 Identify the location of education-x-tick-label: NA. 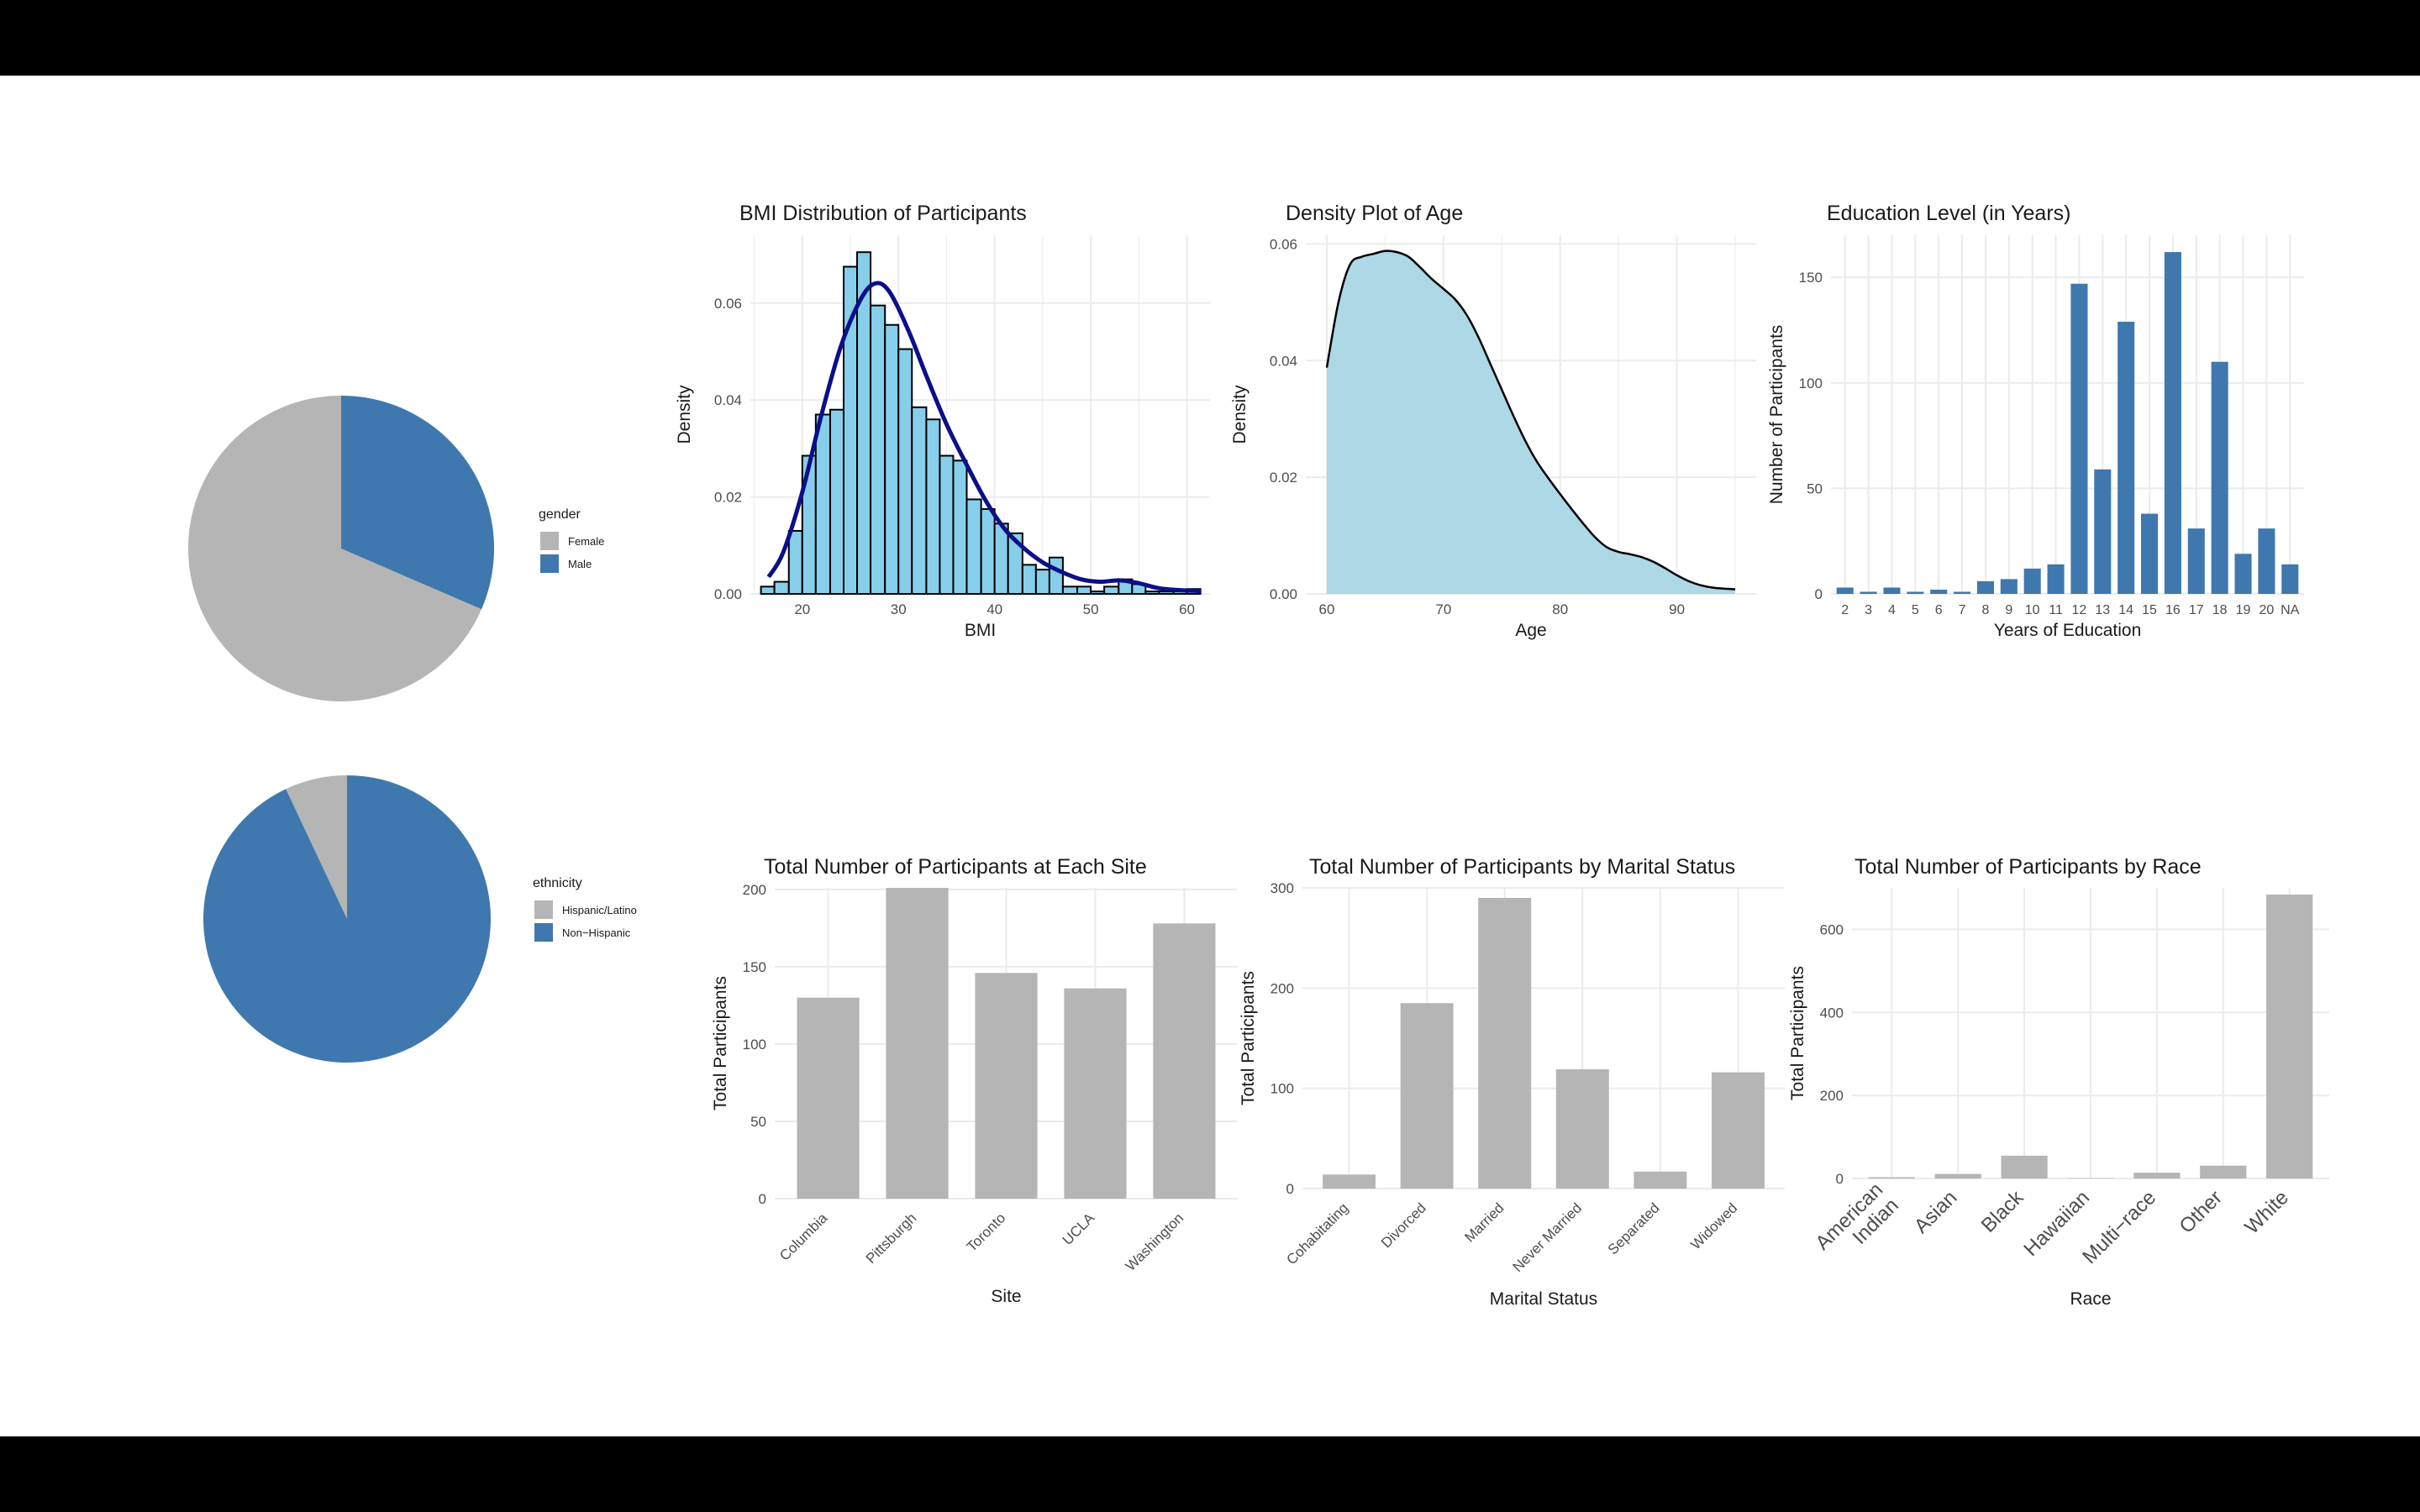
(2290, 610).